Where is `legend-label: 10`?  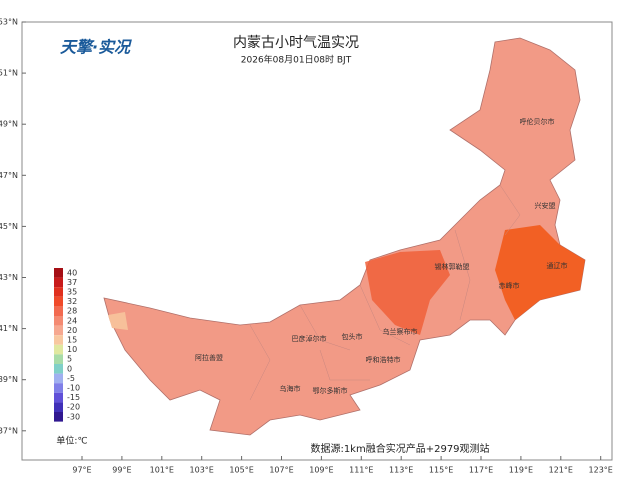 legend-label: 10 is located at coordinates (72, 349).